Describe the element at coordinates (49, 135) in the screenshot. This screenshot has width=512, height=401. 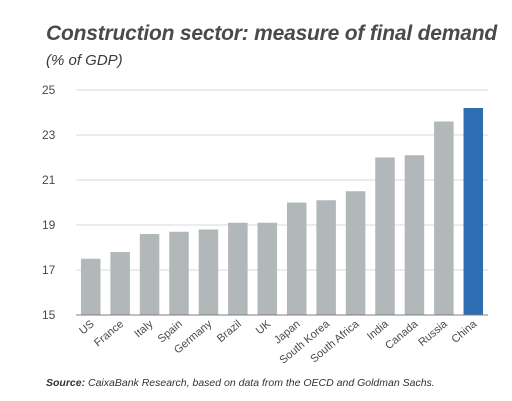
I see `y-tick-label: 23` at that location.